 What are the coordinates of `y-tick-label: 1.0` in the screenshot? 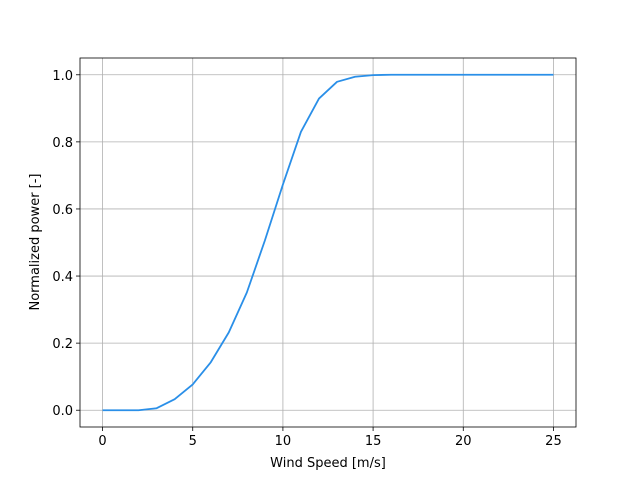 It's located at (62, 76).